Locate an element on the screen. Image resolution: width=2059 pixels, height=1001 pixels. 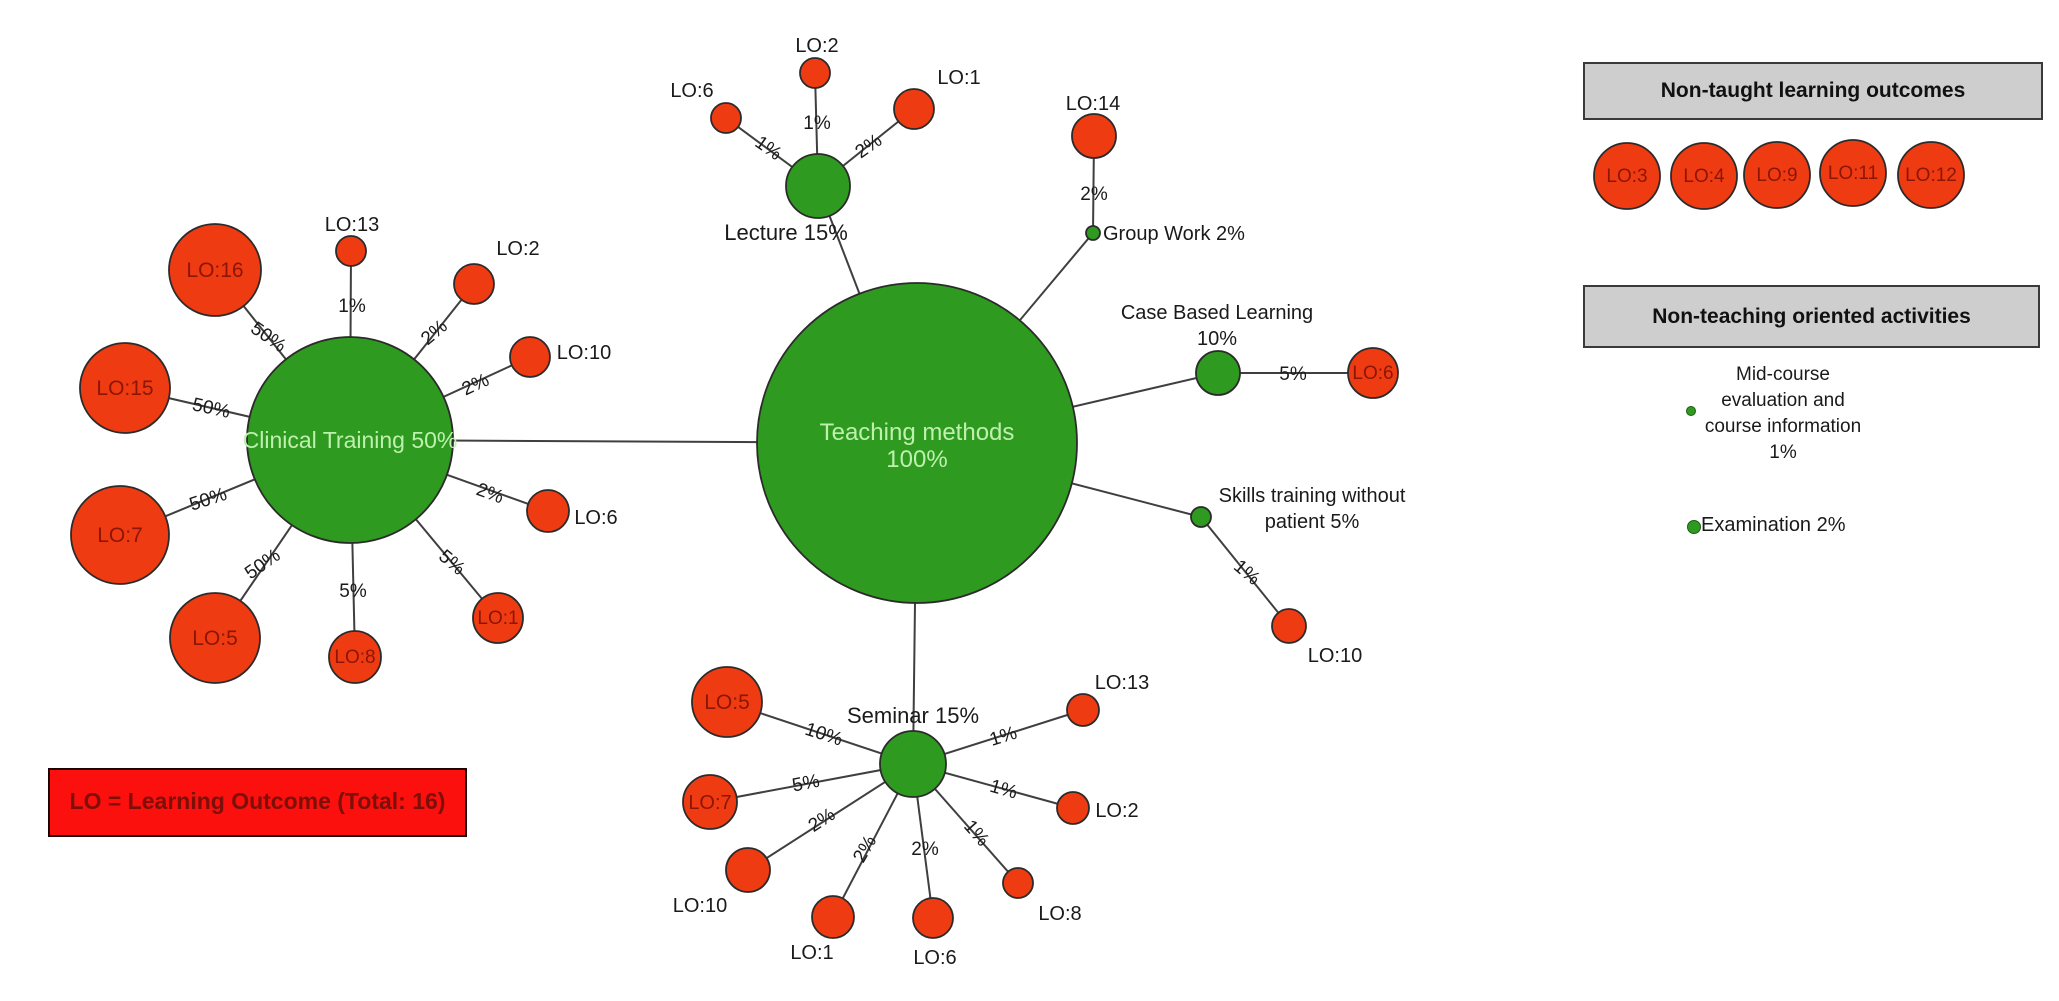
node-label-lo6-clinical: LO:6 is located at coordinates (595, 518).